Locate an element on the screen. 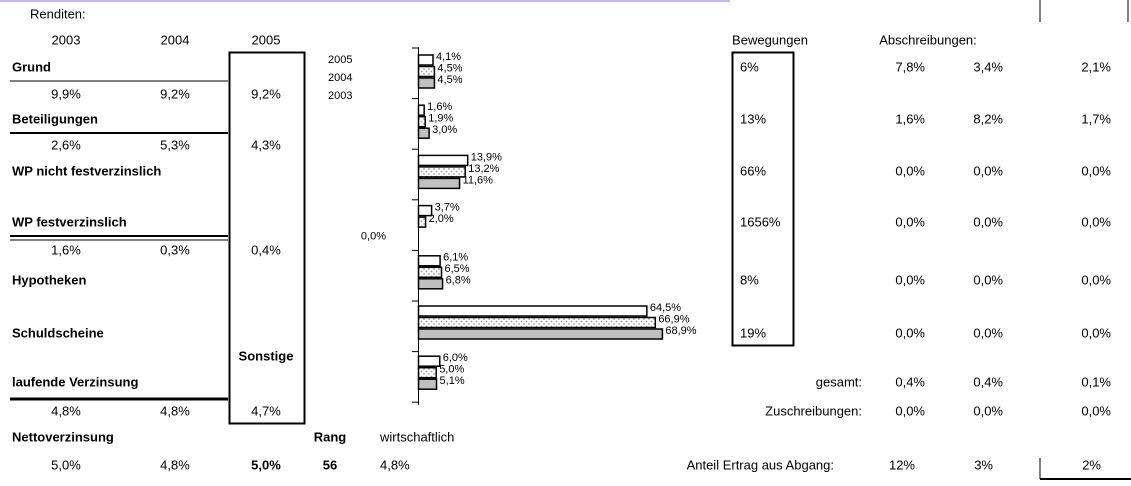 The width and height of the screenshot is (1131, 486). bar-label: 0,0% is located at coordinates (373, 237).